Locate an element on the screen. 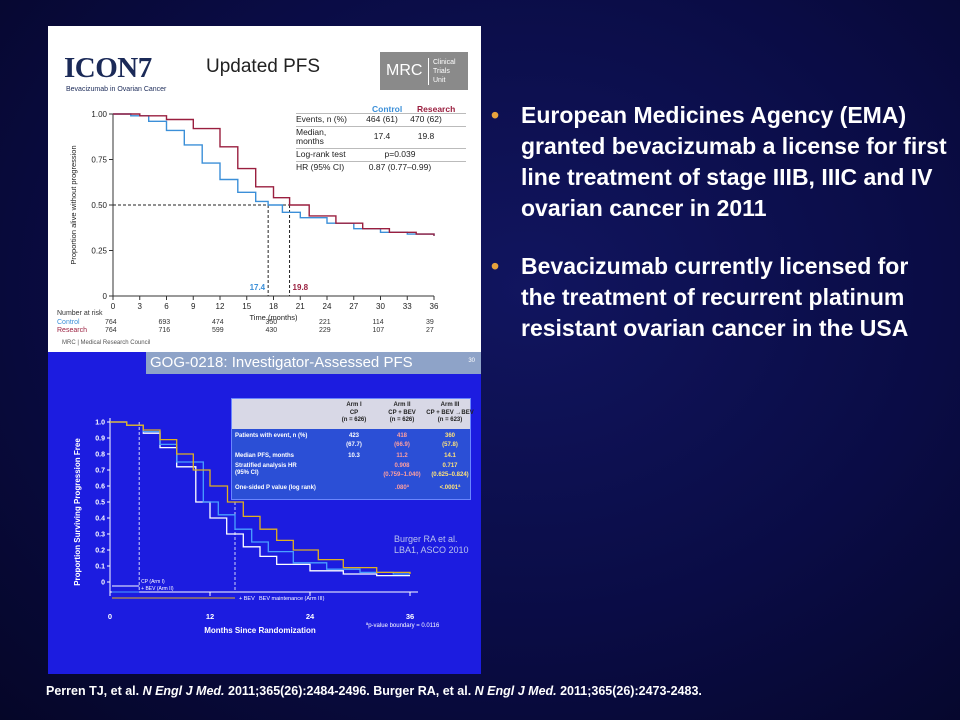  p-value-note: ªp-value boundary = 0.0116 is located at coordinates (403, 626).